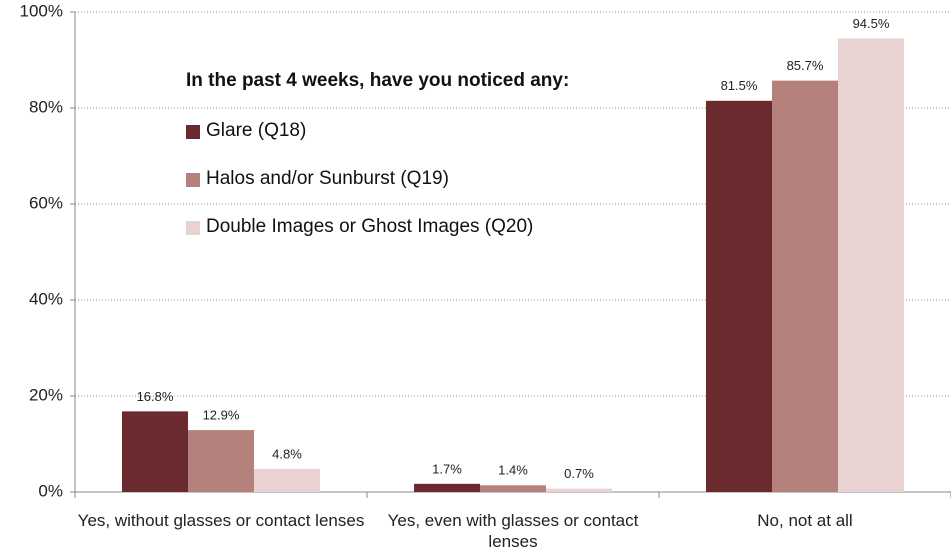  What do you see at coordinates (46, 298) in the screenshot?
I see `y-tick-label: 40%` at bounding box center [46, 298].